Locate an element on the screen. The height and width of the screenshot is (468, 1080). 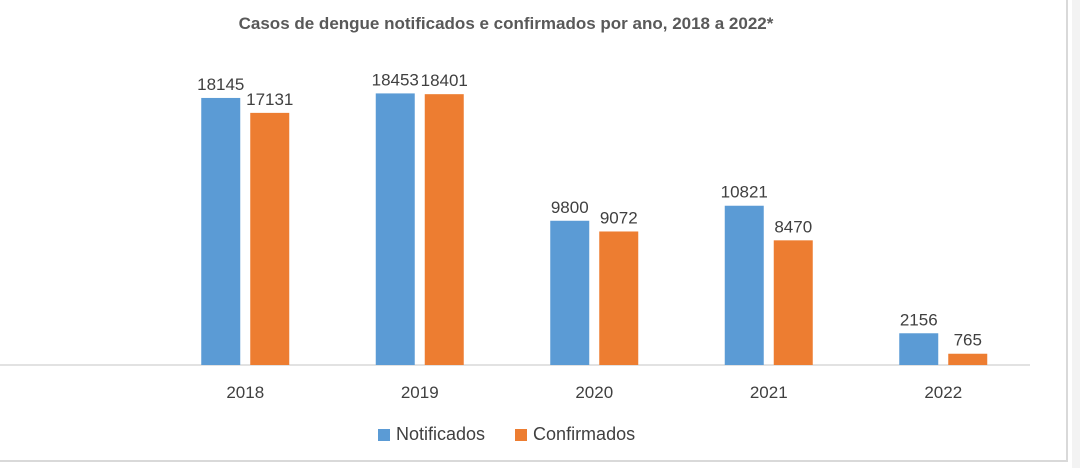
bar-confirmados-2021 is located at coordinates (793, 302).